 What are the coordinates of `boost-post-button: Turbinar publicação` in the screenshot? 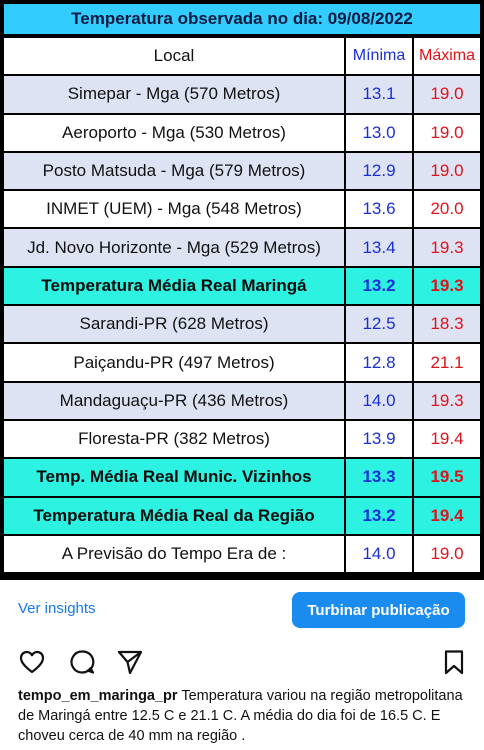 It's located at (378, 610).